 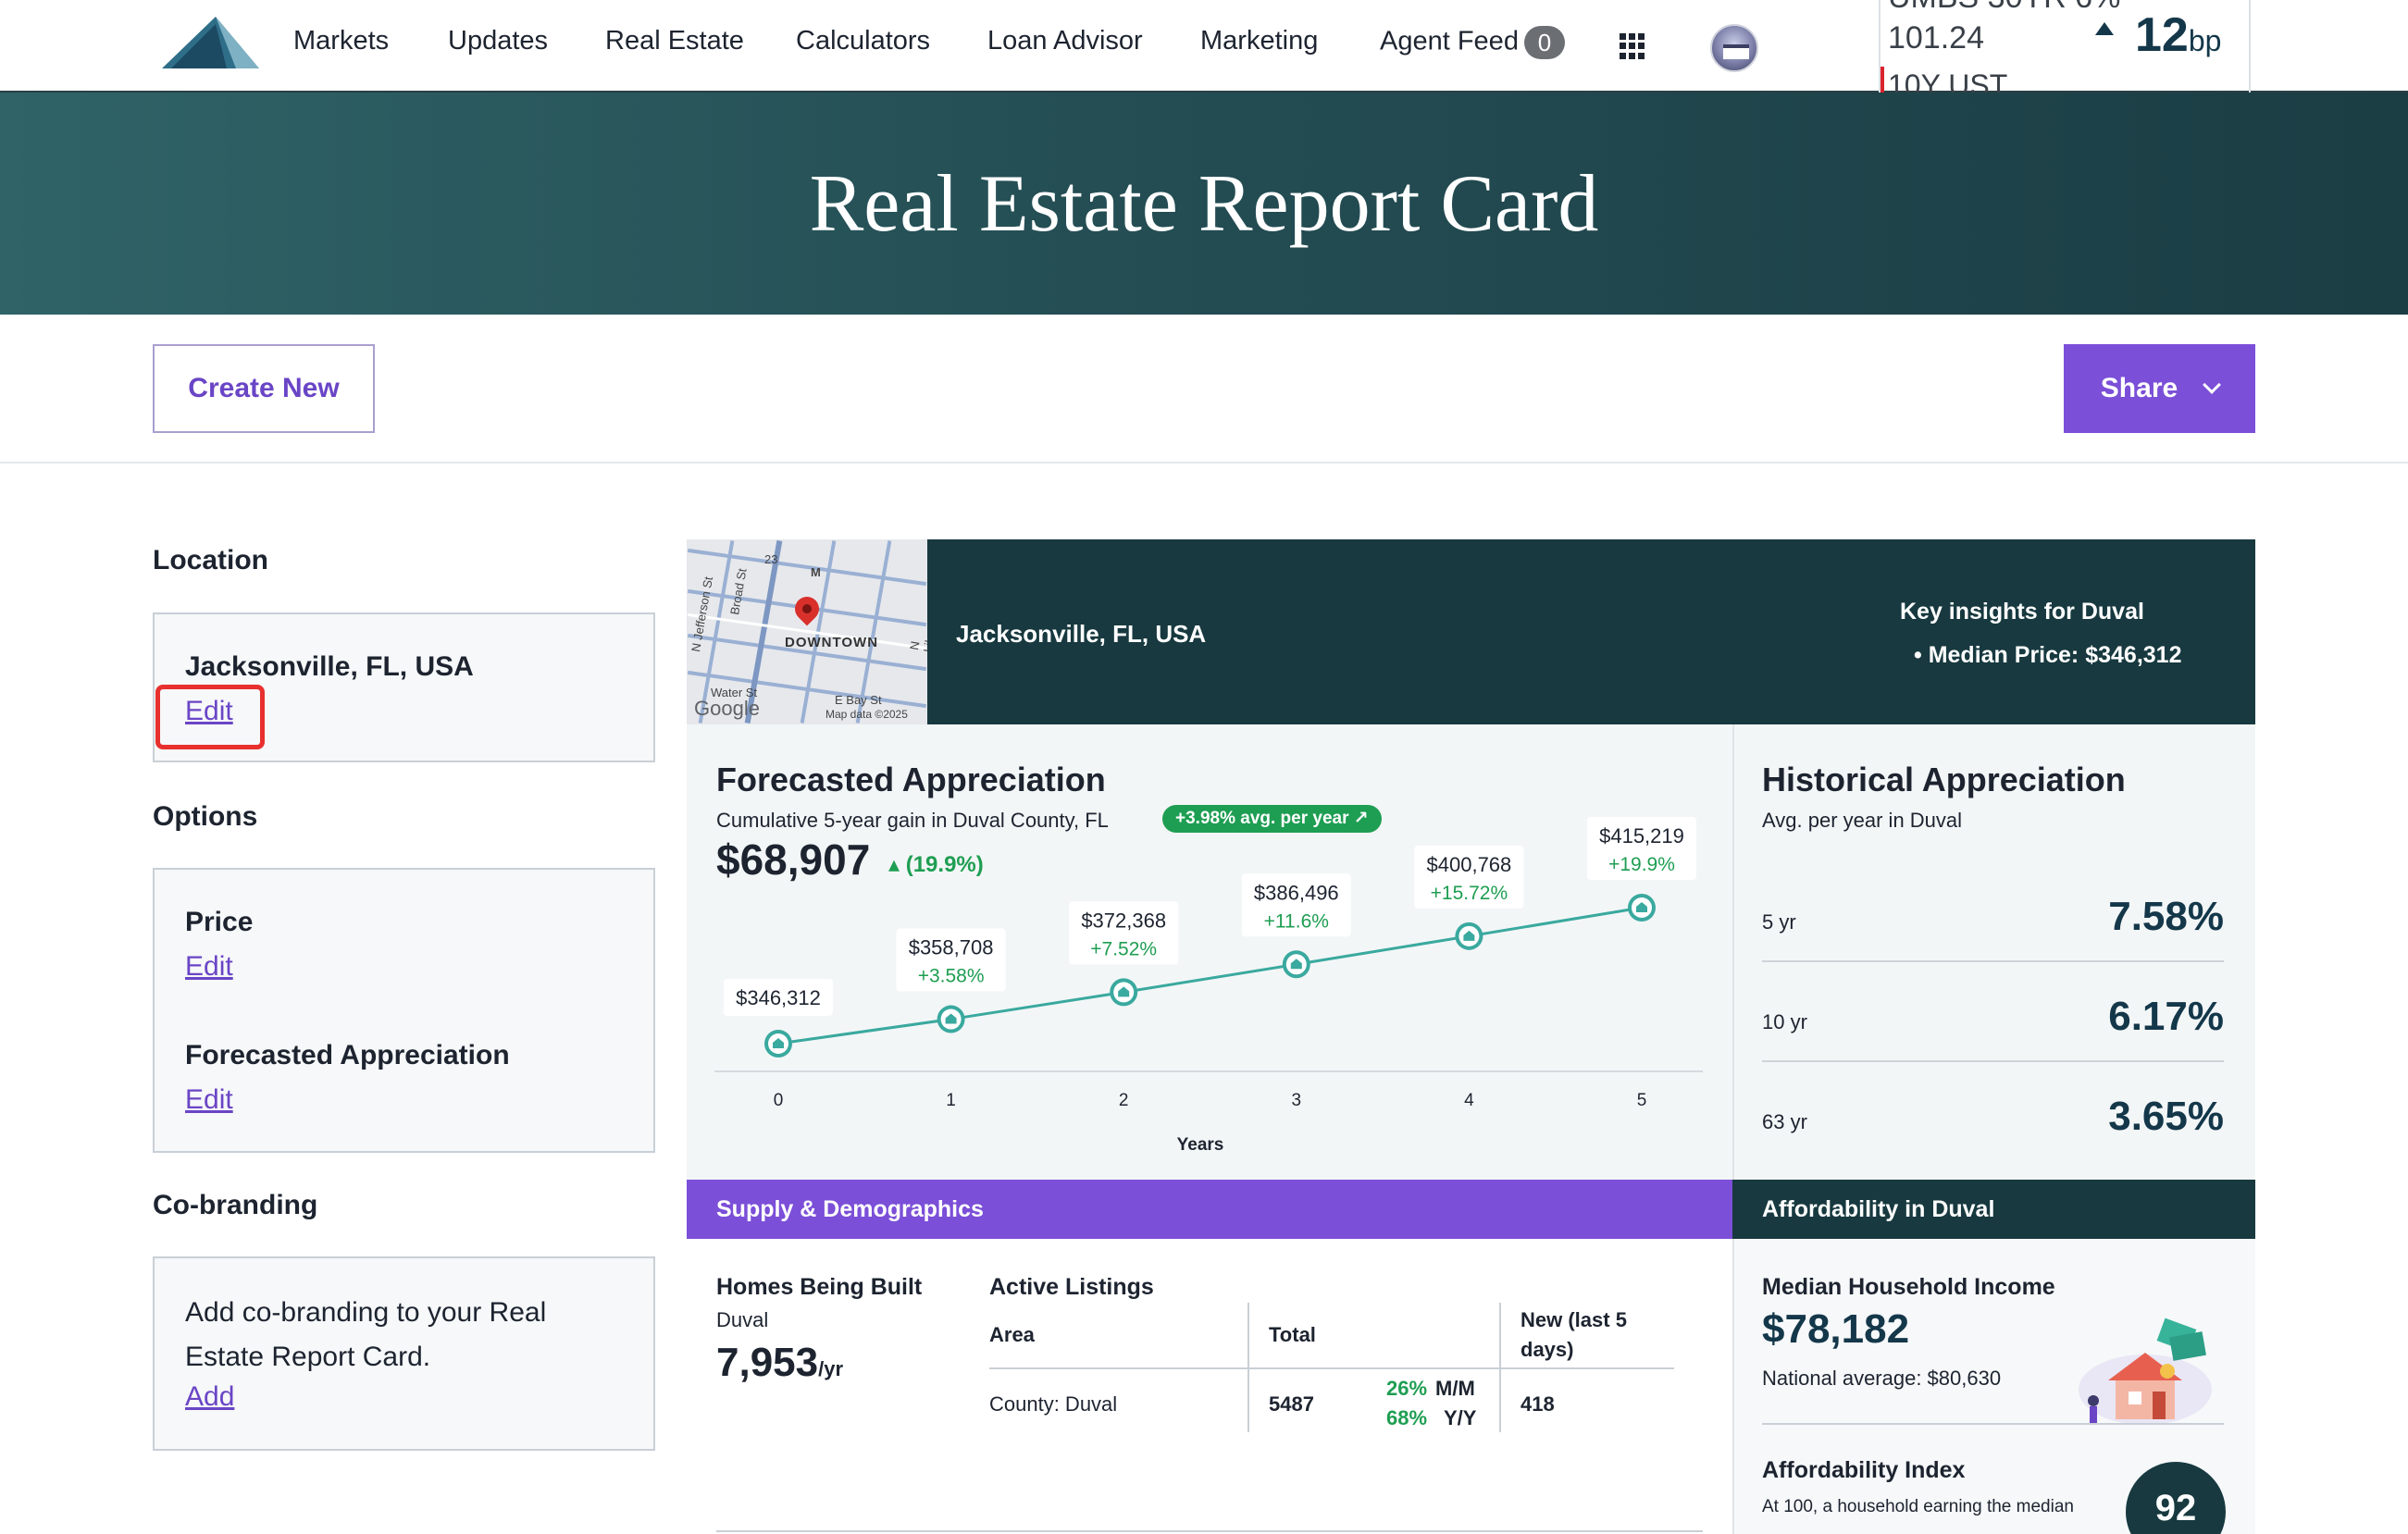 What do you see at coordinates (1632, 46) in the screenshot?
I see `apps-grid-icon` at bounding box center [1632, 46].